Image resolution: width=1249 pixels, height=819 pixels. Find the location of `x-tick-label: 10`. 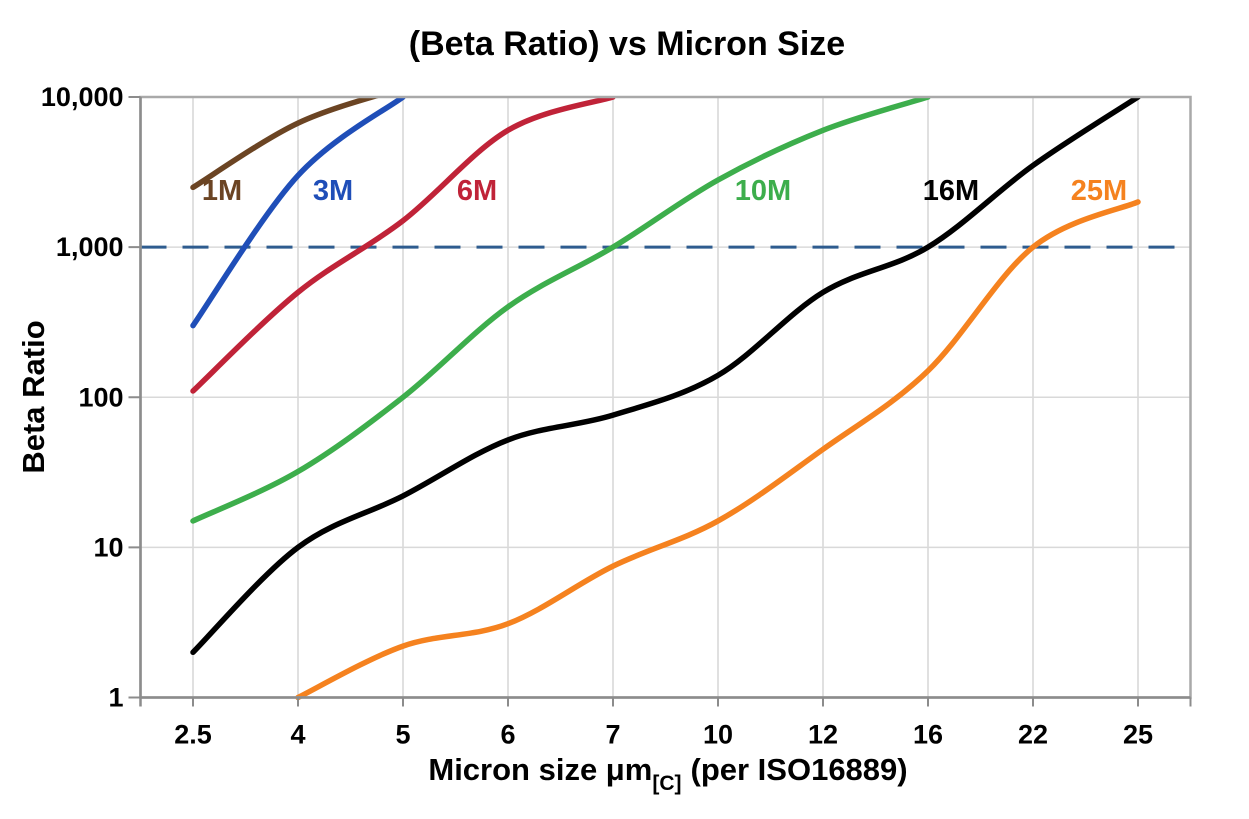

x-tick-label: 10 is located at coordinates (718, 735).